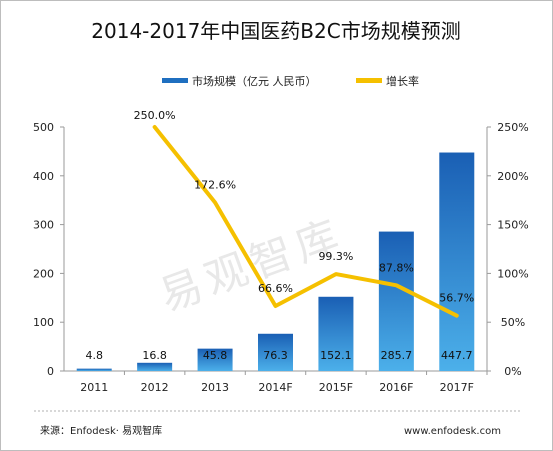 This screenshot has height=451, width=553. What do you see at coordinates (512, 176) in the screenshot?
I see `y-right-tick-label: 200%` at bounding box center [512, 176].